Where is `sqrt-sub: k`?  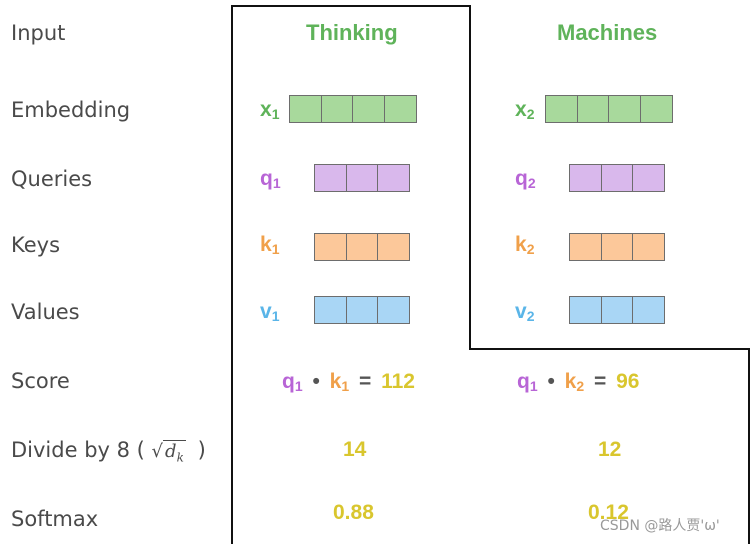 sqrt-sub: k is located at coordinates (180, 457).